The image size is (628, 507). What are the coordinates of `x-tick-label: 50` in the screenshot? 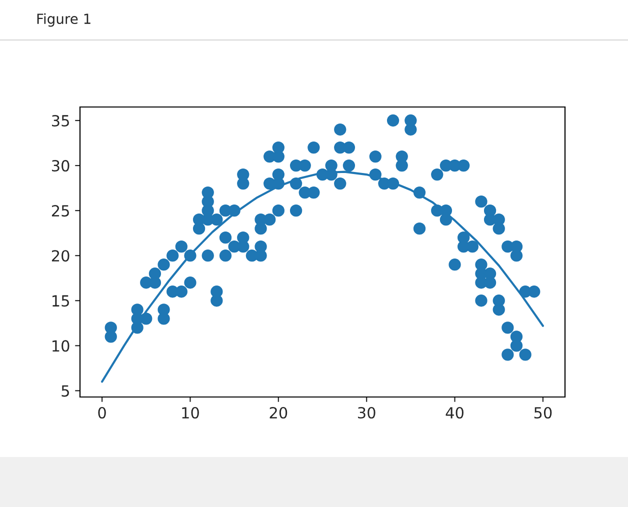 It's located at (543, 412).